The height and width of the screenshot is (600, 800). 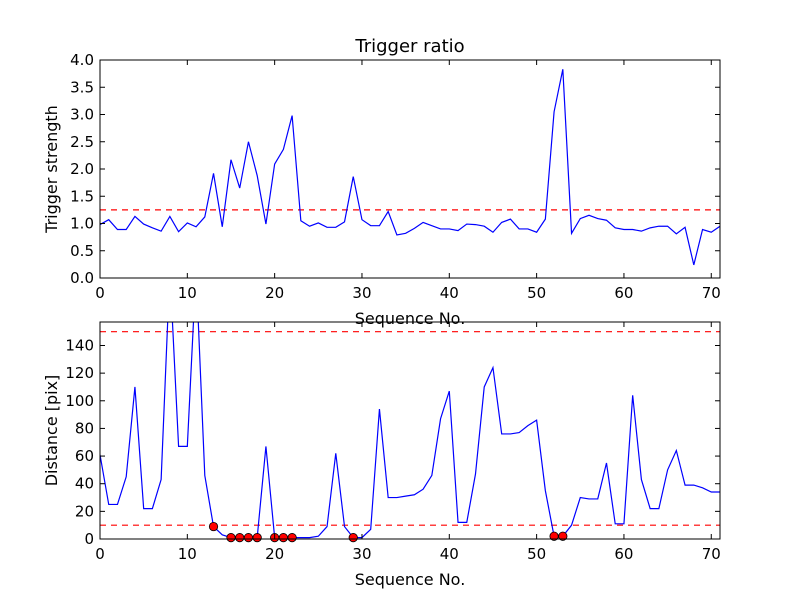 I want to click on chart-title: Trigger ratio, so click(x=409, y=46).